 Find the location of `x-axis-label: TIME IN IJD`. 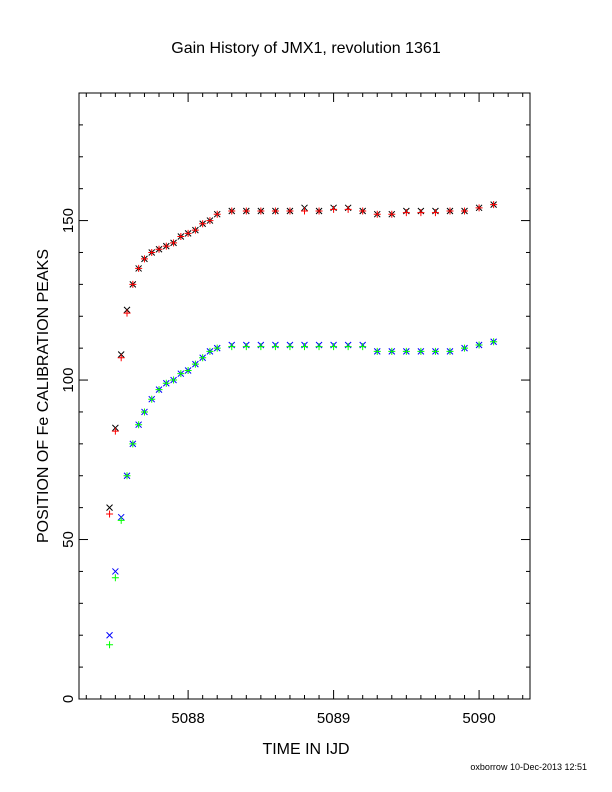

x-axis-label: TIME IN IJD is located at coordinates (305, 749).